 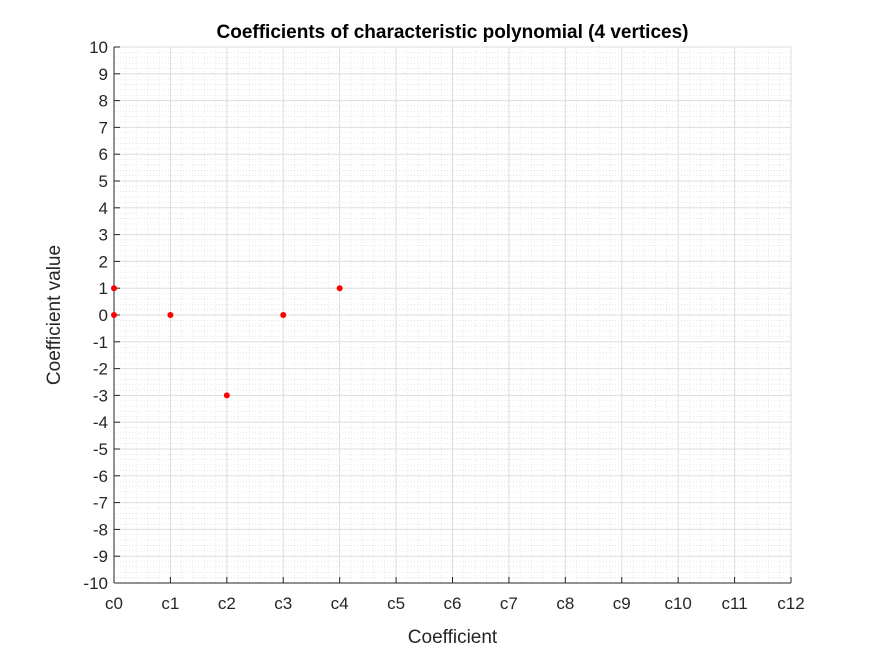 I want to click on x-tick-label: c0, so click(x=114, y=603).